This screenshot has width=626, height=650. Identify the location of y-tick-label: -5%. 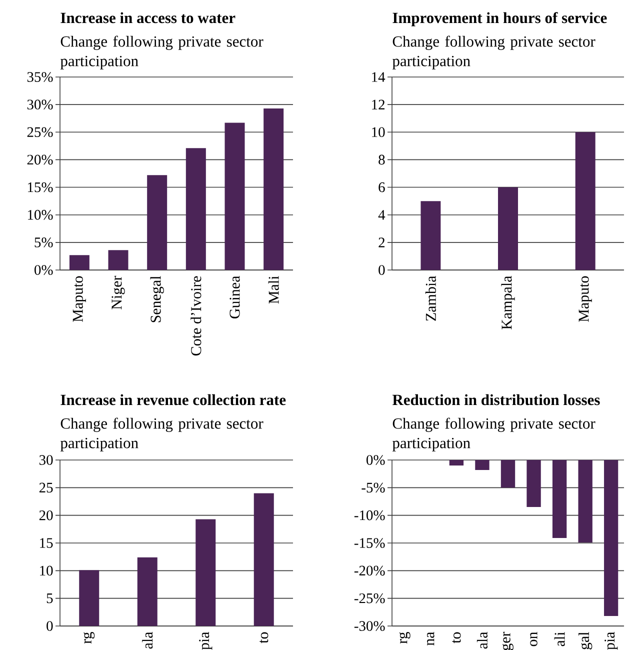
(373, 487).